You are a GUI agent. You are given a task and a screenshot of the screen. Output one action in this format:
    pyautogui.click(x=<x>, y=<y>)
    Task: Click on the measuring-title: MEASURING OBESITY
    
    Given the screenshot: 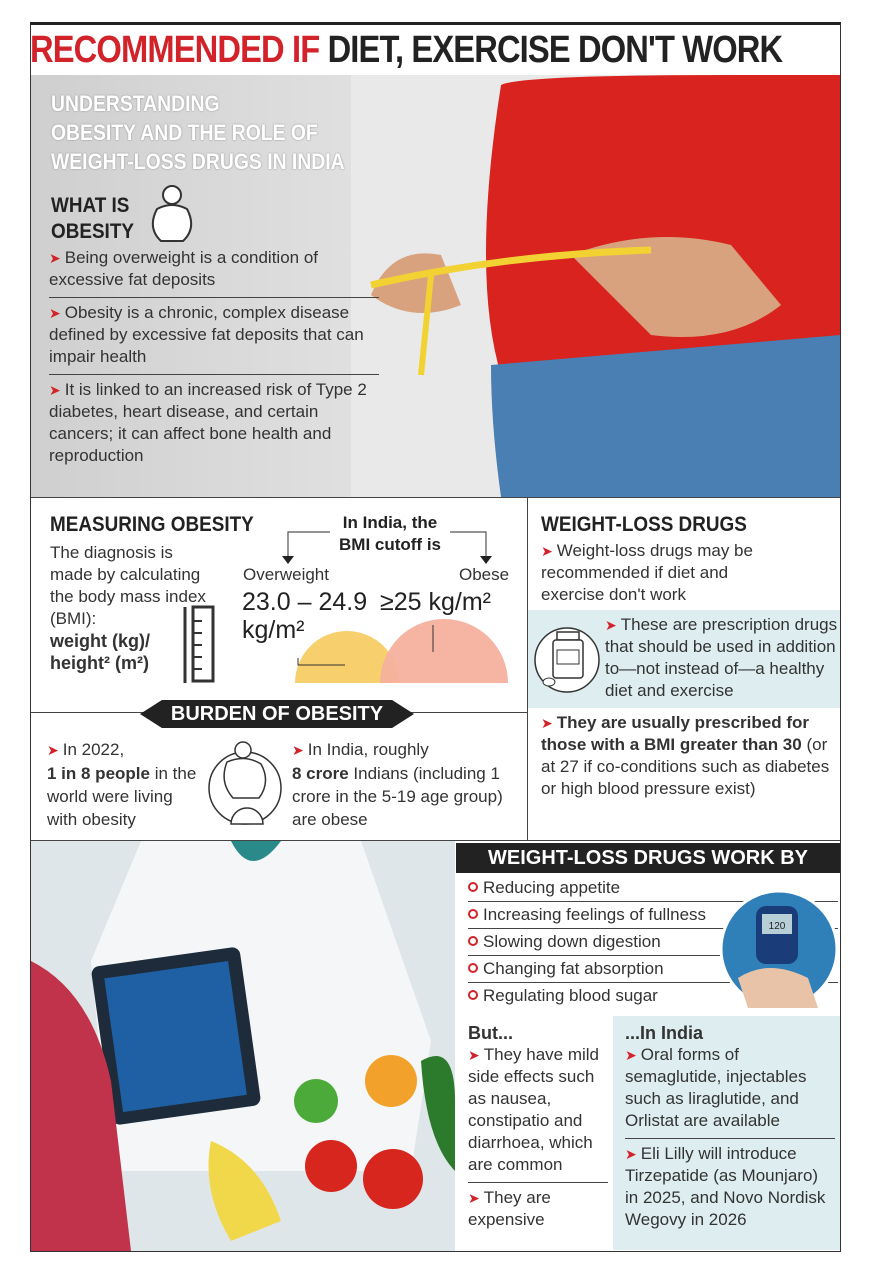 What is the action you would take?
    pyautogui.click(x=152, y=524)
    